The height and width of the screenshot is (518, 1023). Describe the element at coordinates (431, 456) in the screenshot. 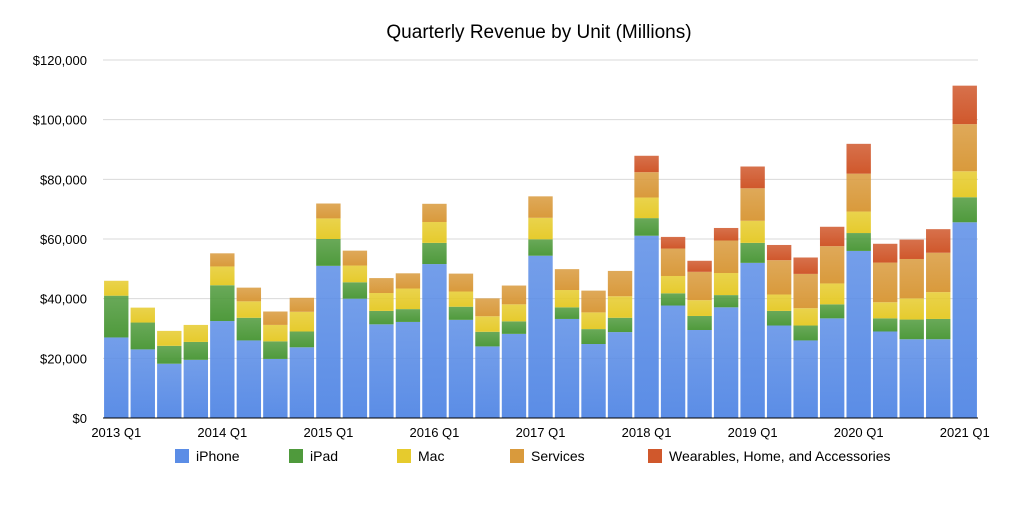

I see `legend-label: Mac` at that location.